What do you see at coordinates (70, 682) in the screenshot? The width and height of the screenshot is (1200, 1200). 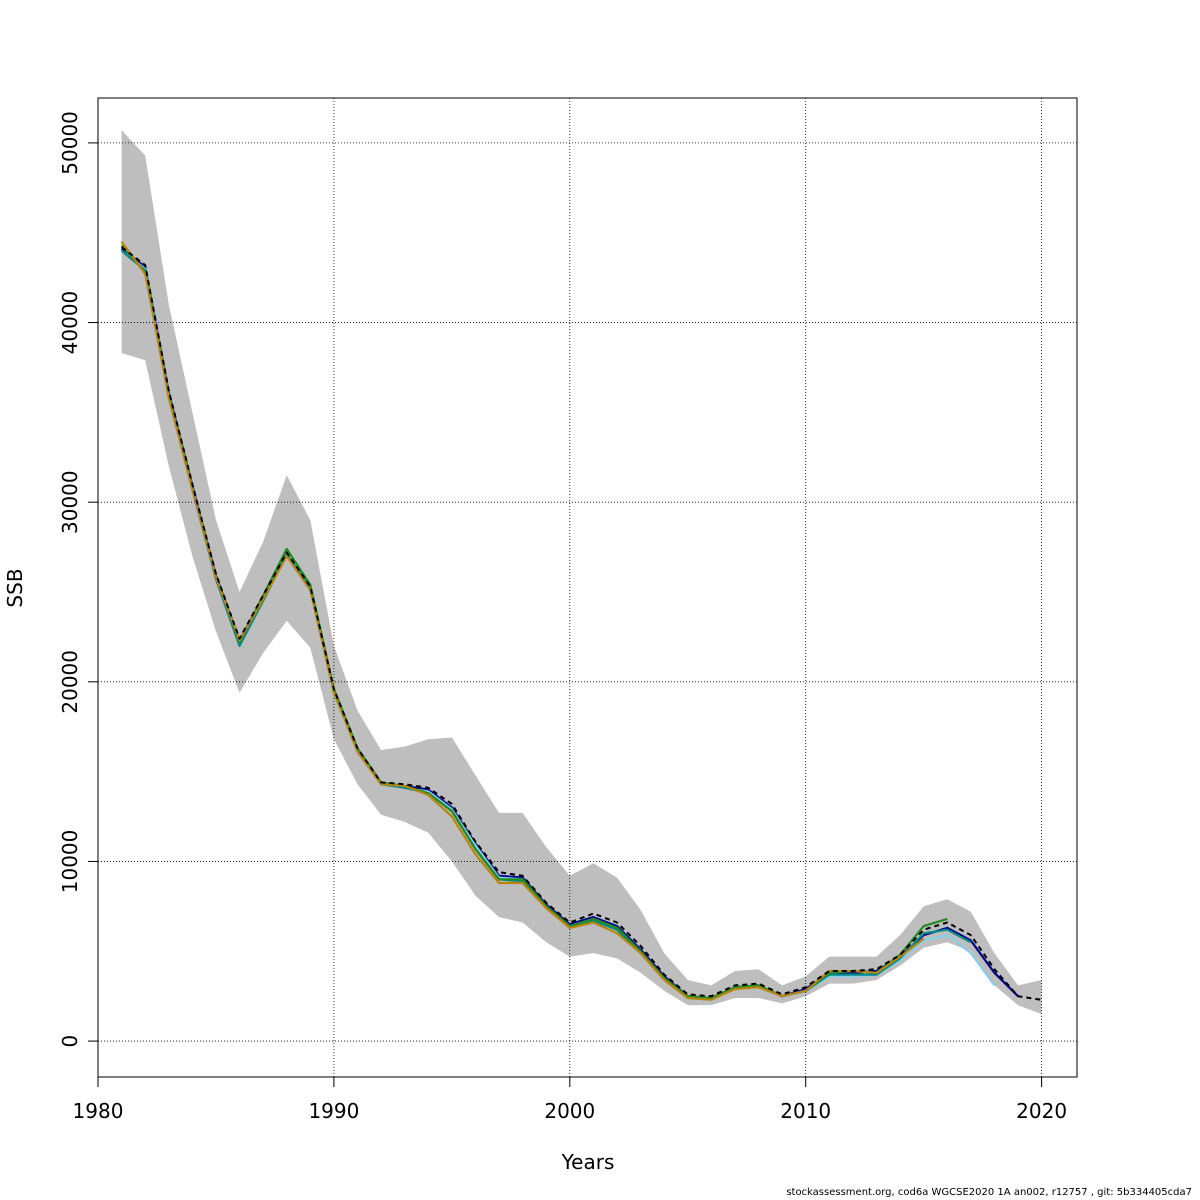 I see `y-tick-label-20000: 20000` at bounding box center [70, 682].